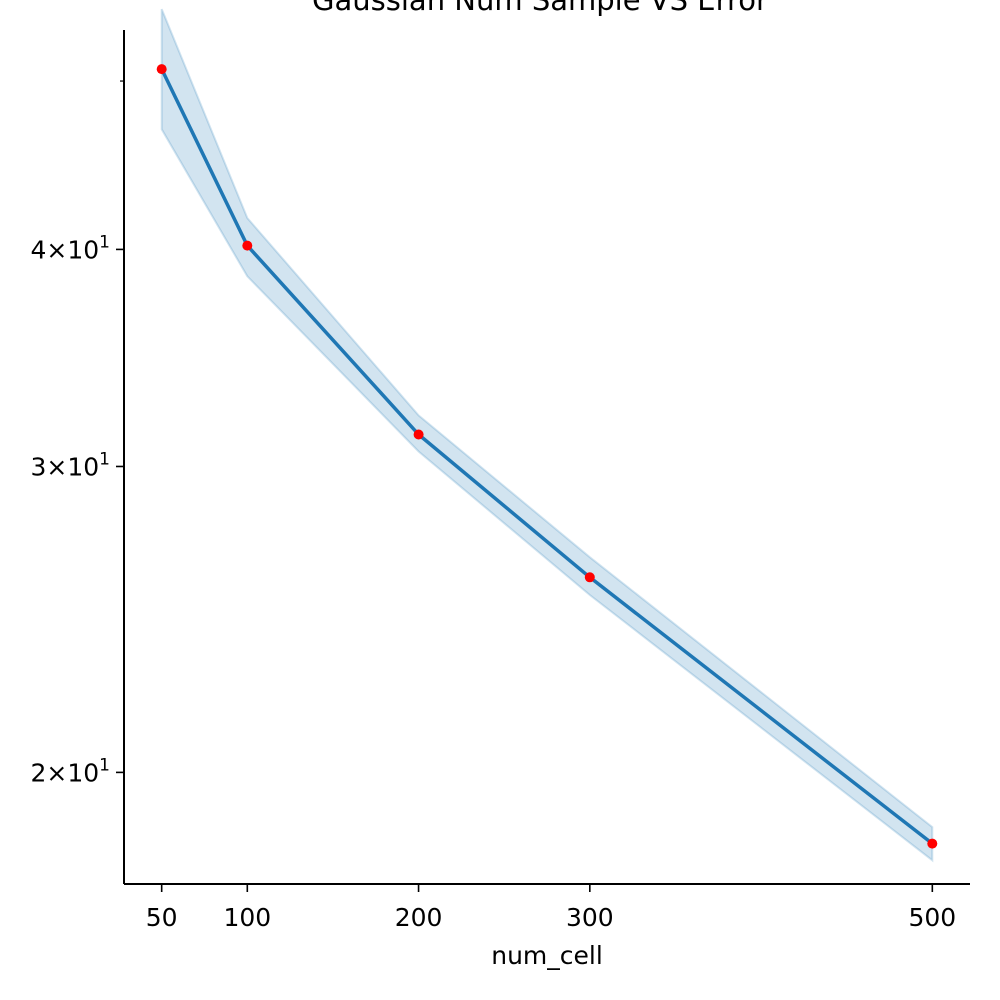 This screenshot has width=1000, height=1000. What do you see at coordinates (419, 917) in the screenshot?
I see `x-tick-label: 200` at bounding box center [419, 917].